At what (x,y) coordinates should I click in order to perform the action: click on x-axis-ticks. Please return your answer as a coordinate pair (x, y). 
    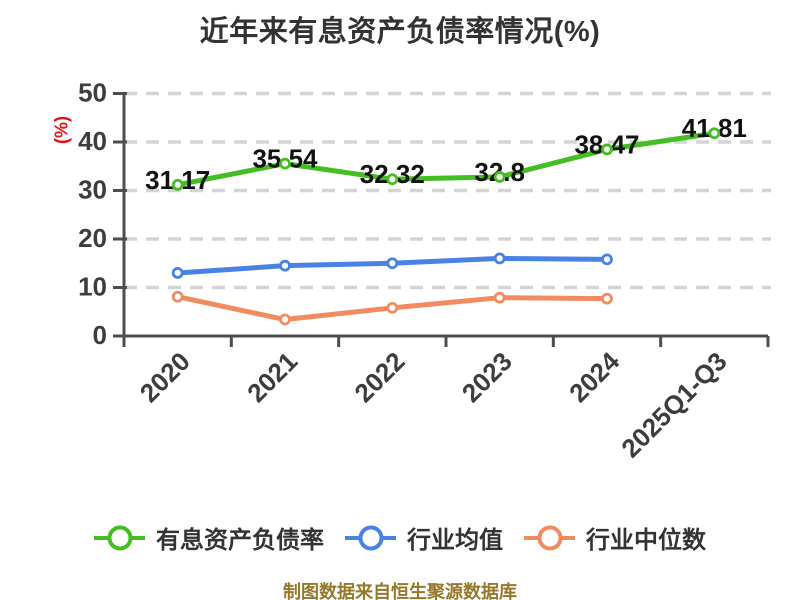
    Looking at the image, I should click on (446, 341).